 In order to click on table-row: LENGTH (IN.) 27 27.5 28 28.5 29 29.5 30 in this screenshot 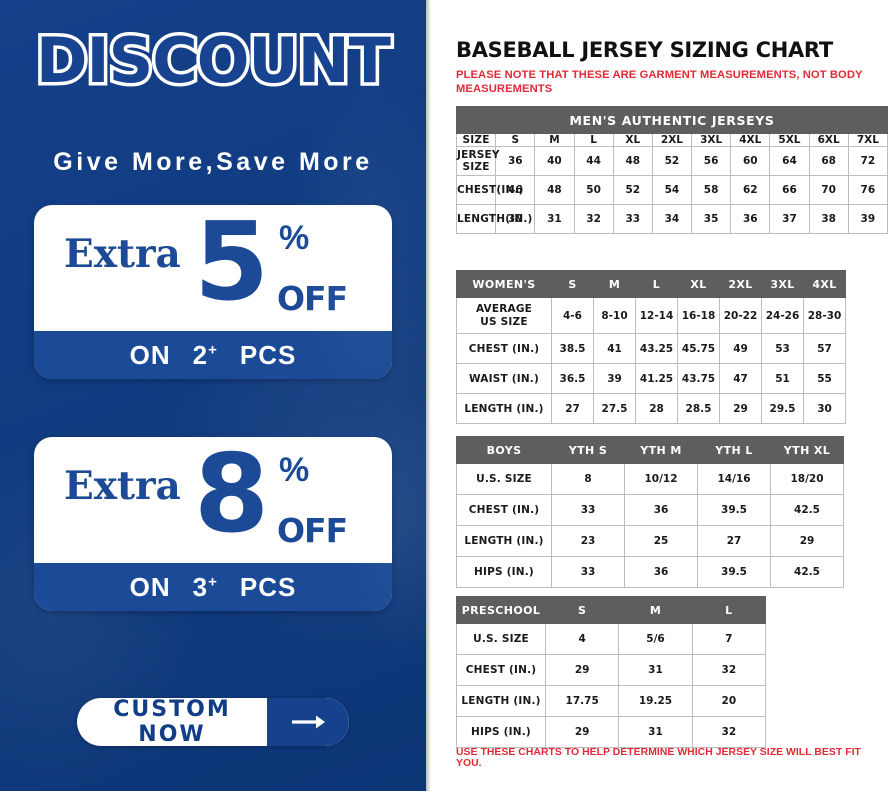, I will do `click(651, 408)`.